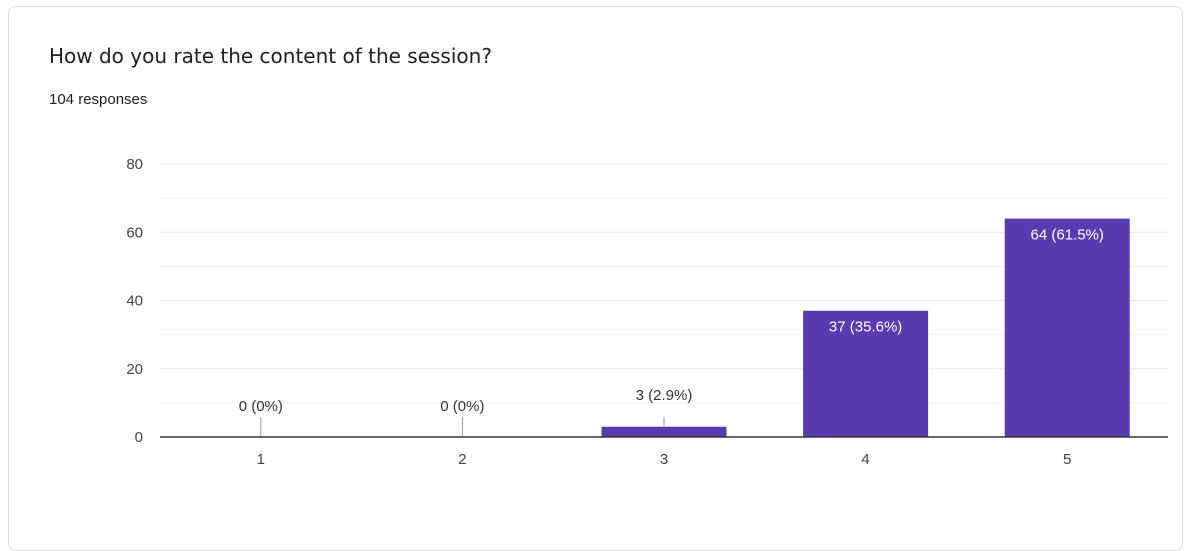 Image resolution: width=1187 pixels, height=551 pixels. Describe the element at coordinates (134, 369) in the screenshot. I see `y-tick-label: 20` at that location.